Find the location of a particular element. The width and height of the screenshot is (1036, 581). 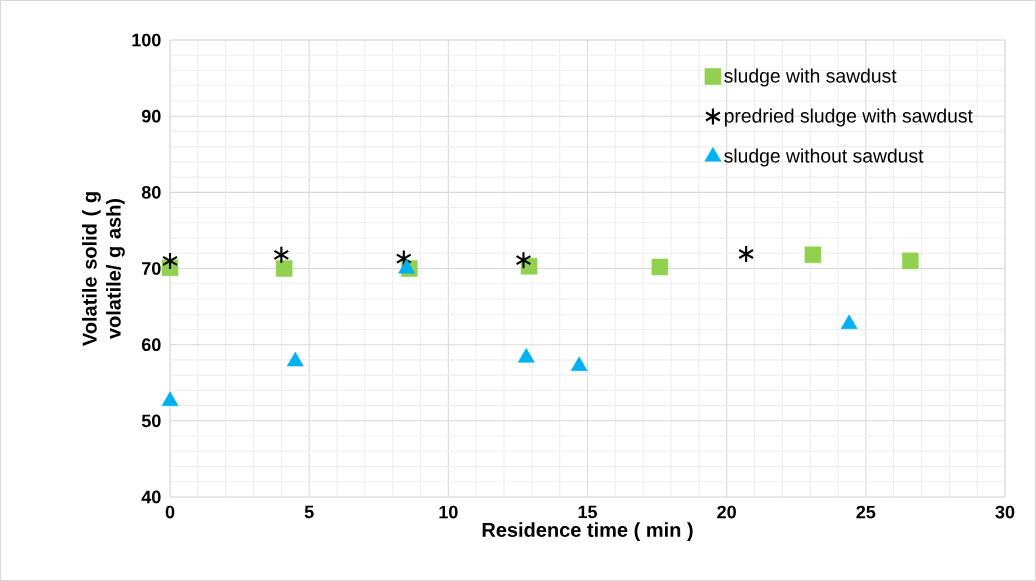

x-axis-title: Residence time ( min ) is located at coordinates (587, 531).